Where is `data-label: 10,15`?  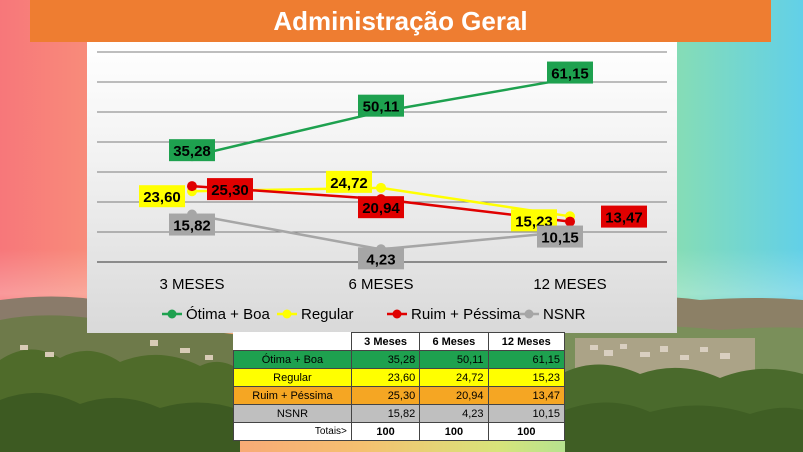
data-label: 10,15 is located at coordinates (560, 238).